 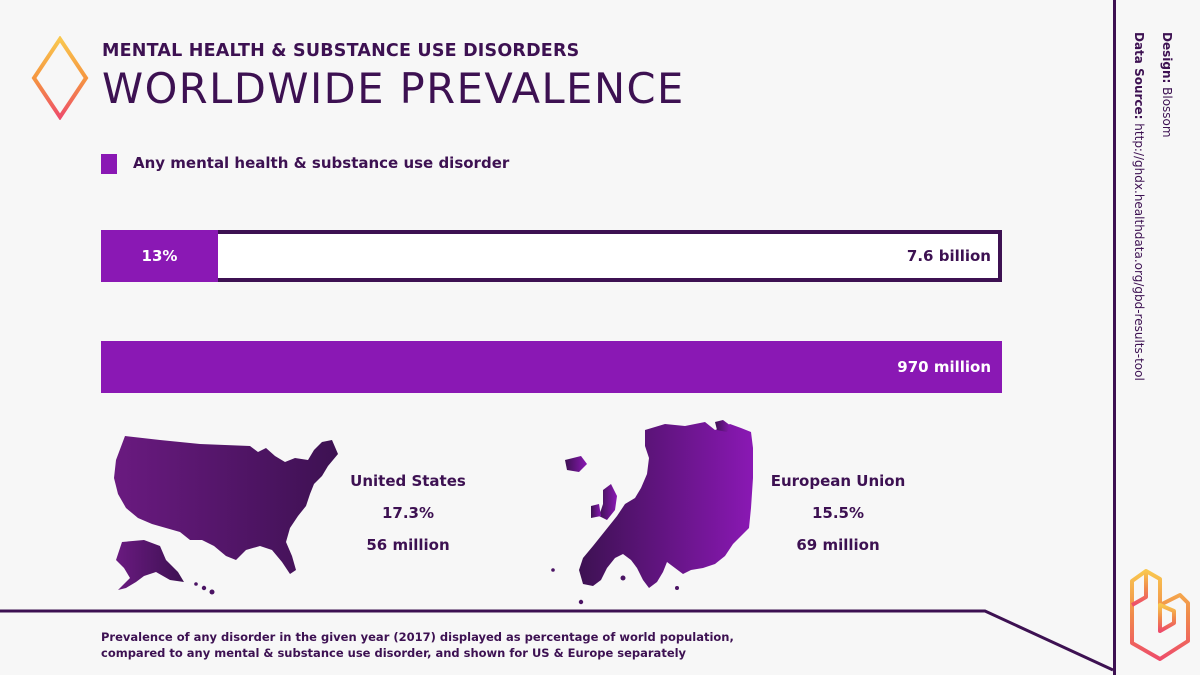 What do you see at coordinates (408, 545) in the screenshot?
I see `region-us-count: 56 million` at bounding box center [408, 545].